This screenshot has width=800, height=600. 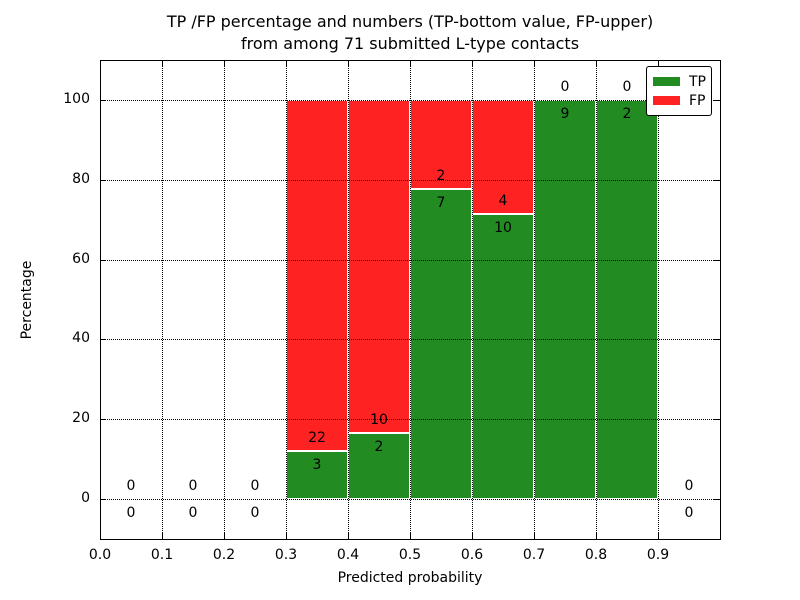 I want to click on x-tick-label: 0.7, so click(x=534, y=555).